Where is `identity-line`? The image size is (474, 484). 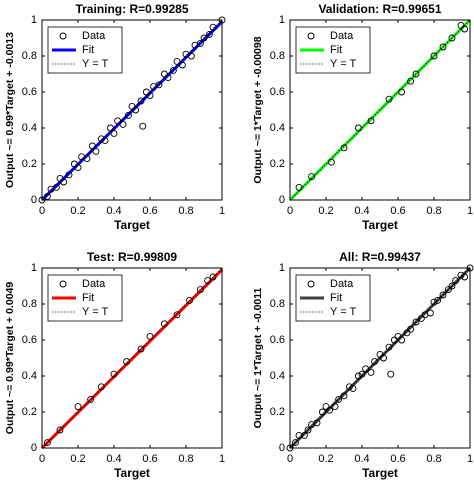 identity-line is located at coordinates (132, 358).